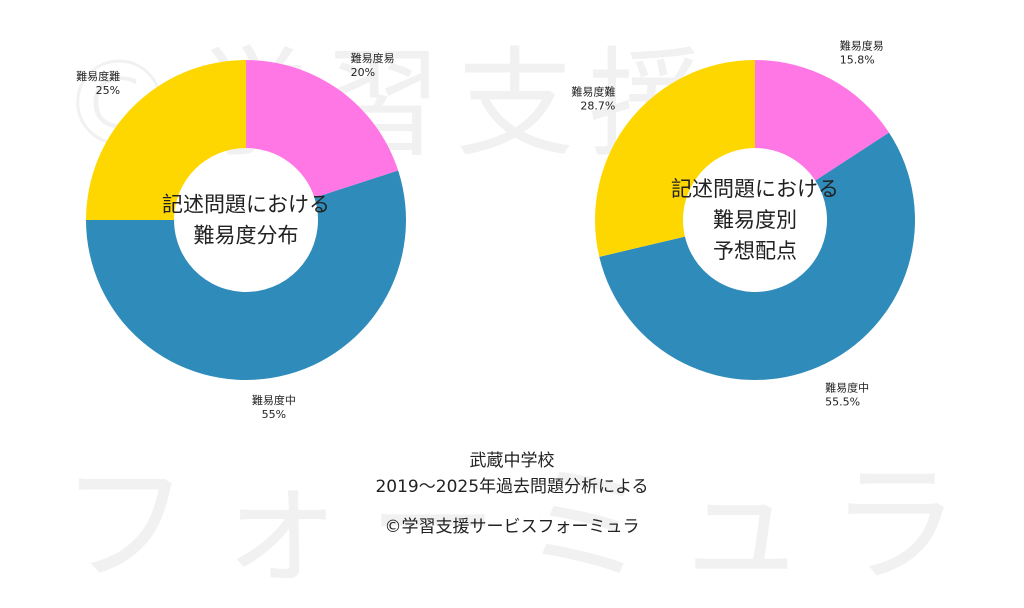 This screenshot has width=1024, height=608. I want to click on slice-label: 難易度易 15.8%, so click(862, 52).